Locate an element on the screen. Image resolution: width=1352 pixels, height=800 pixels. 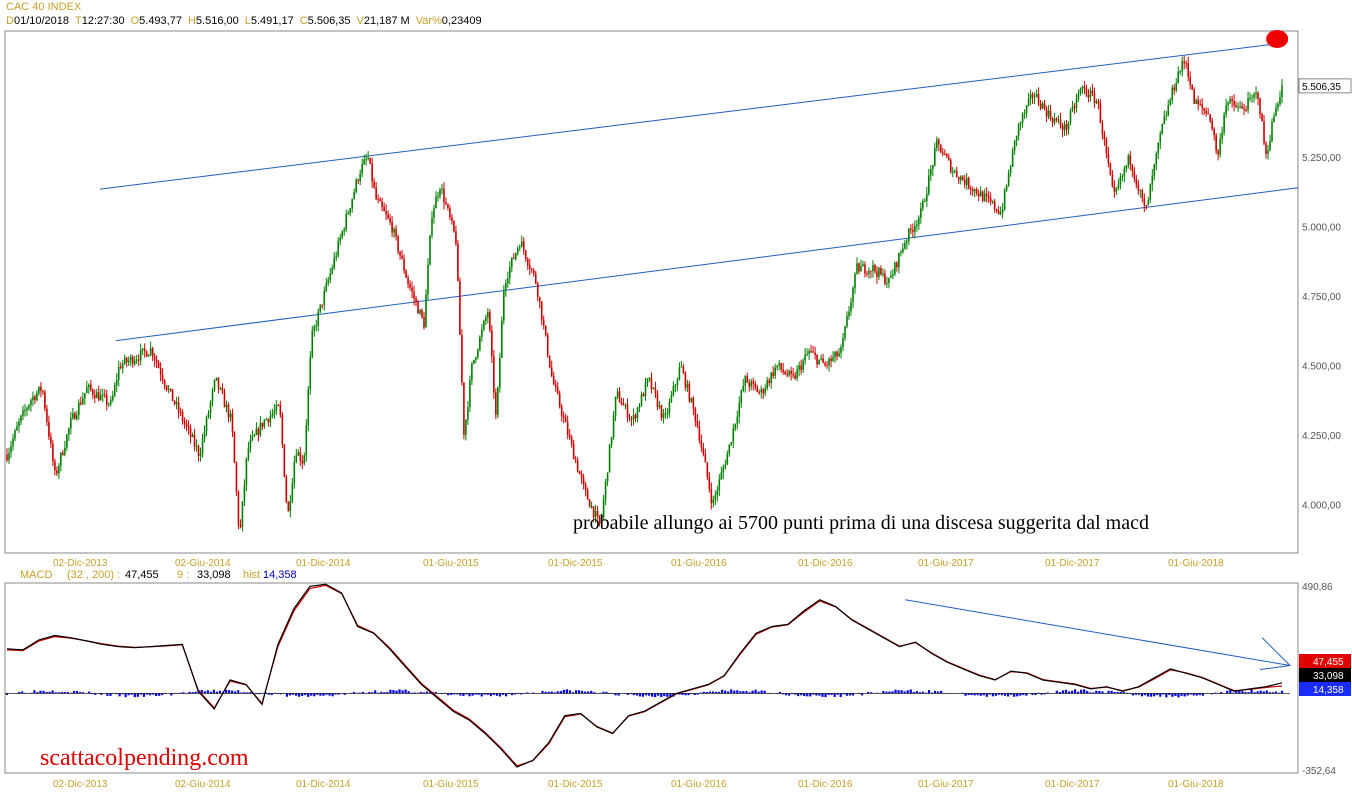
macd-legend-name: MACD is located at coordinates (36, 575).